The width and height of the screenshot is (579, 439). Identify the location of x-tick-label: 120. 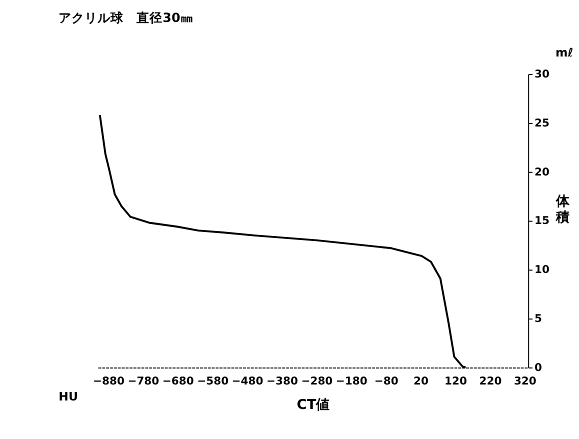
(455, 381).